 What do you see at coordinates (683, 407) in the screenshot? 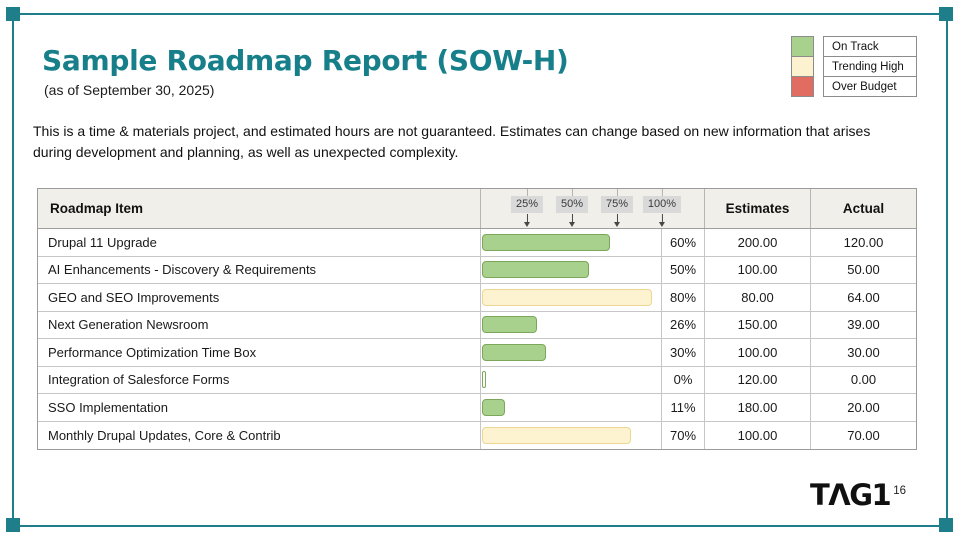
I see `percent-cell: 11%` at bounding box center [683, 407].